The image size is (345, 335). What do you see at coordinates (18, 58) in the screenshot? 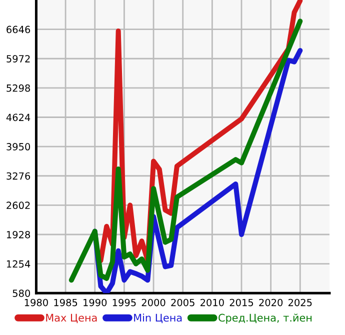
I see `y-tick-label: 5972` at bounding box center [18, 58].